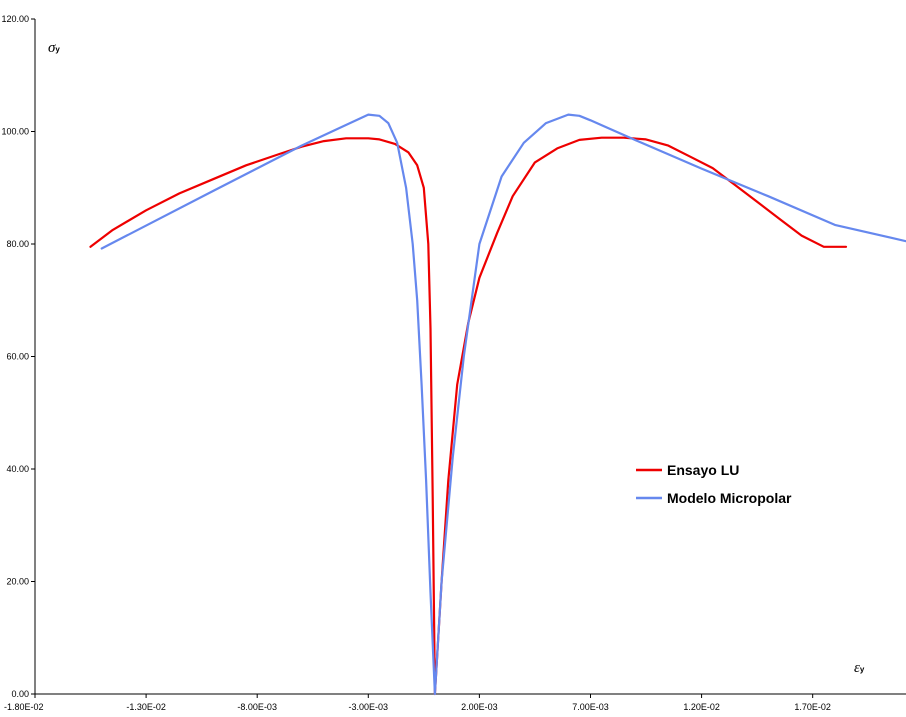 This screenshot has width=906, height=717. I want to click on x-axis-subscript: y, so click(862, 669).